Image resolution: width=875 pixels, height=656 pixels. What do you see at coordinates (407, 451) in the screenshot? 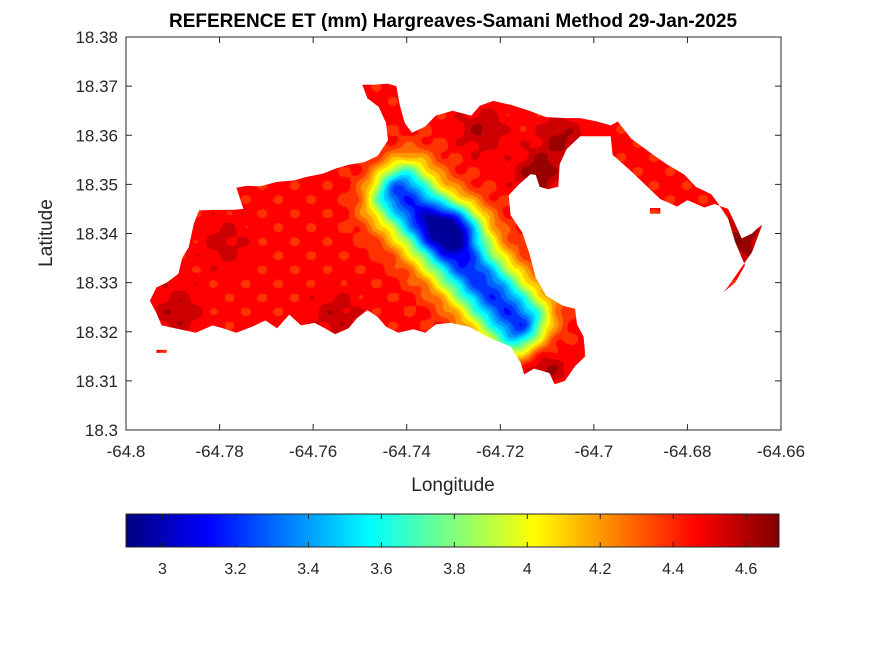
I see `x-tick-label: -64.74` at bounding box center [407, 451].